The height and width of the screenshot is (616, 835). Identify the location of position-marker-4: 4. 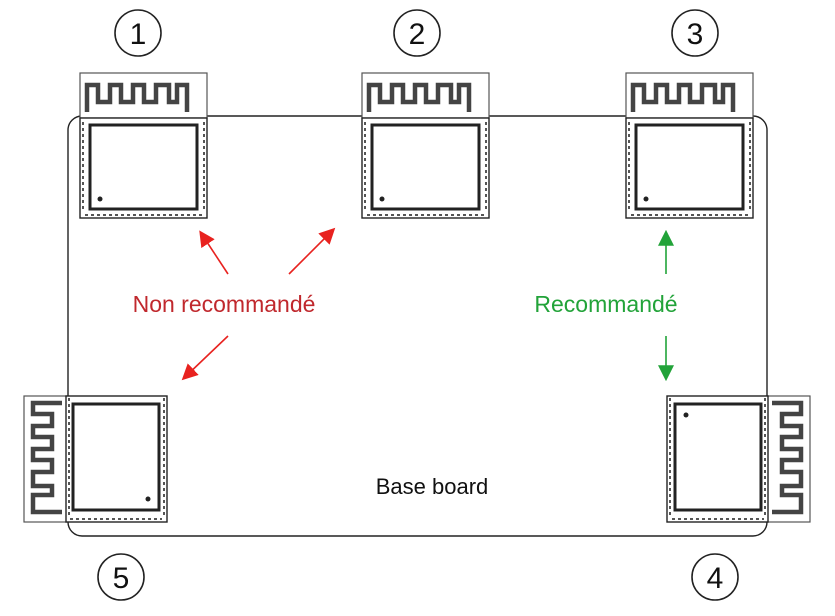
(715, 577).